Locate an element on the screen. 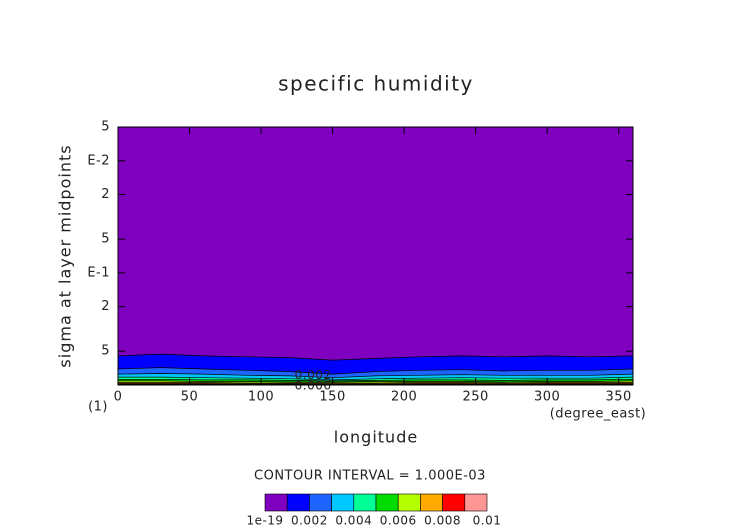  x-axis-label: longitude is located at coordinates (376, 437).